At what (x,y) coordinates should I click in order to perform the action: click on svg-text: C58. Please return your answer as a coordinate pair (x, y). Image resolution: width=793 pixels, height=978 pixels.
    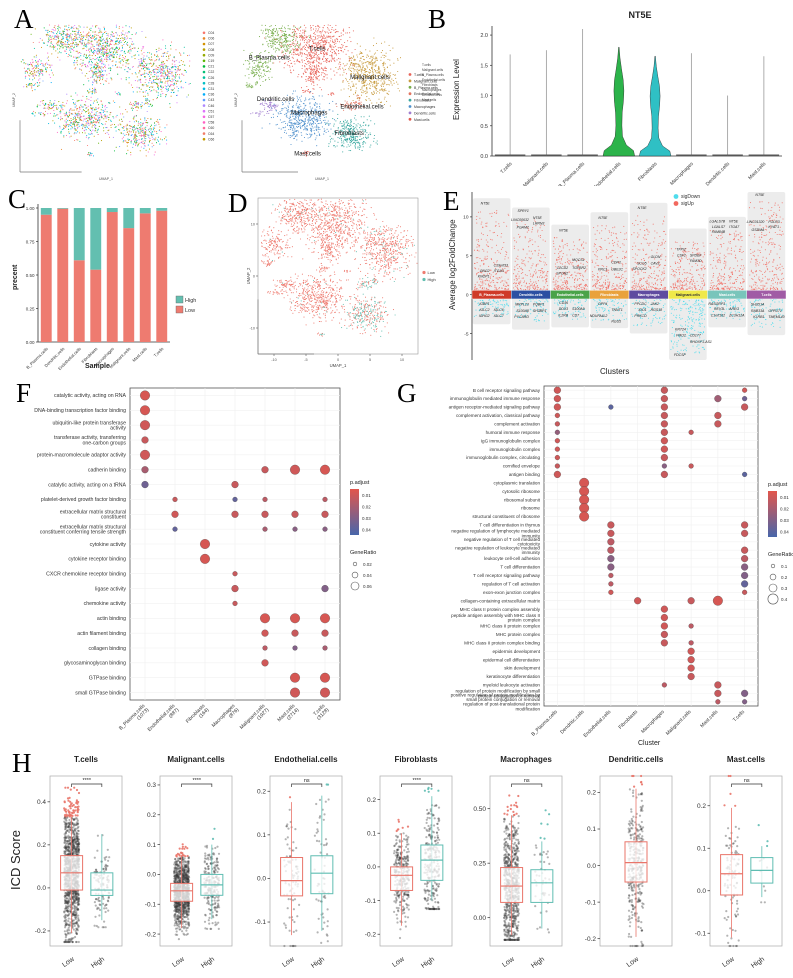
    Looking at the image, I should click on (211, 123).